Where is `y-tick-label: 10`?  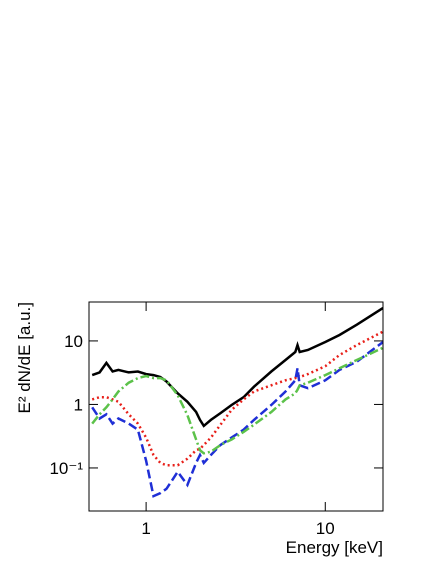
y-tick-label: 10 is located at coordinates (73, 341).